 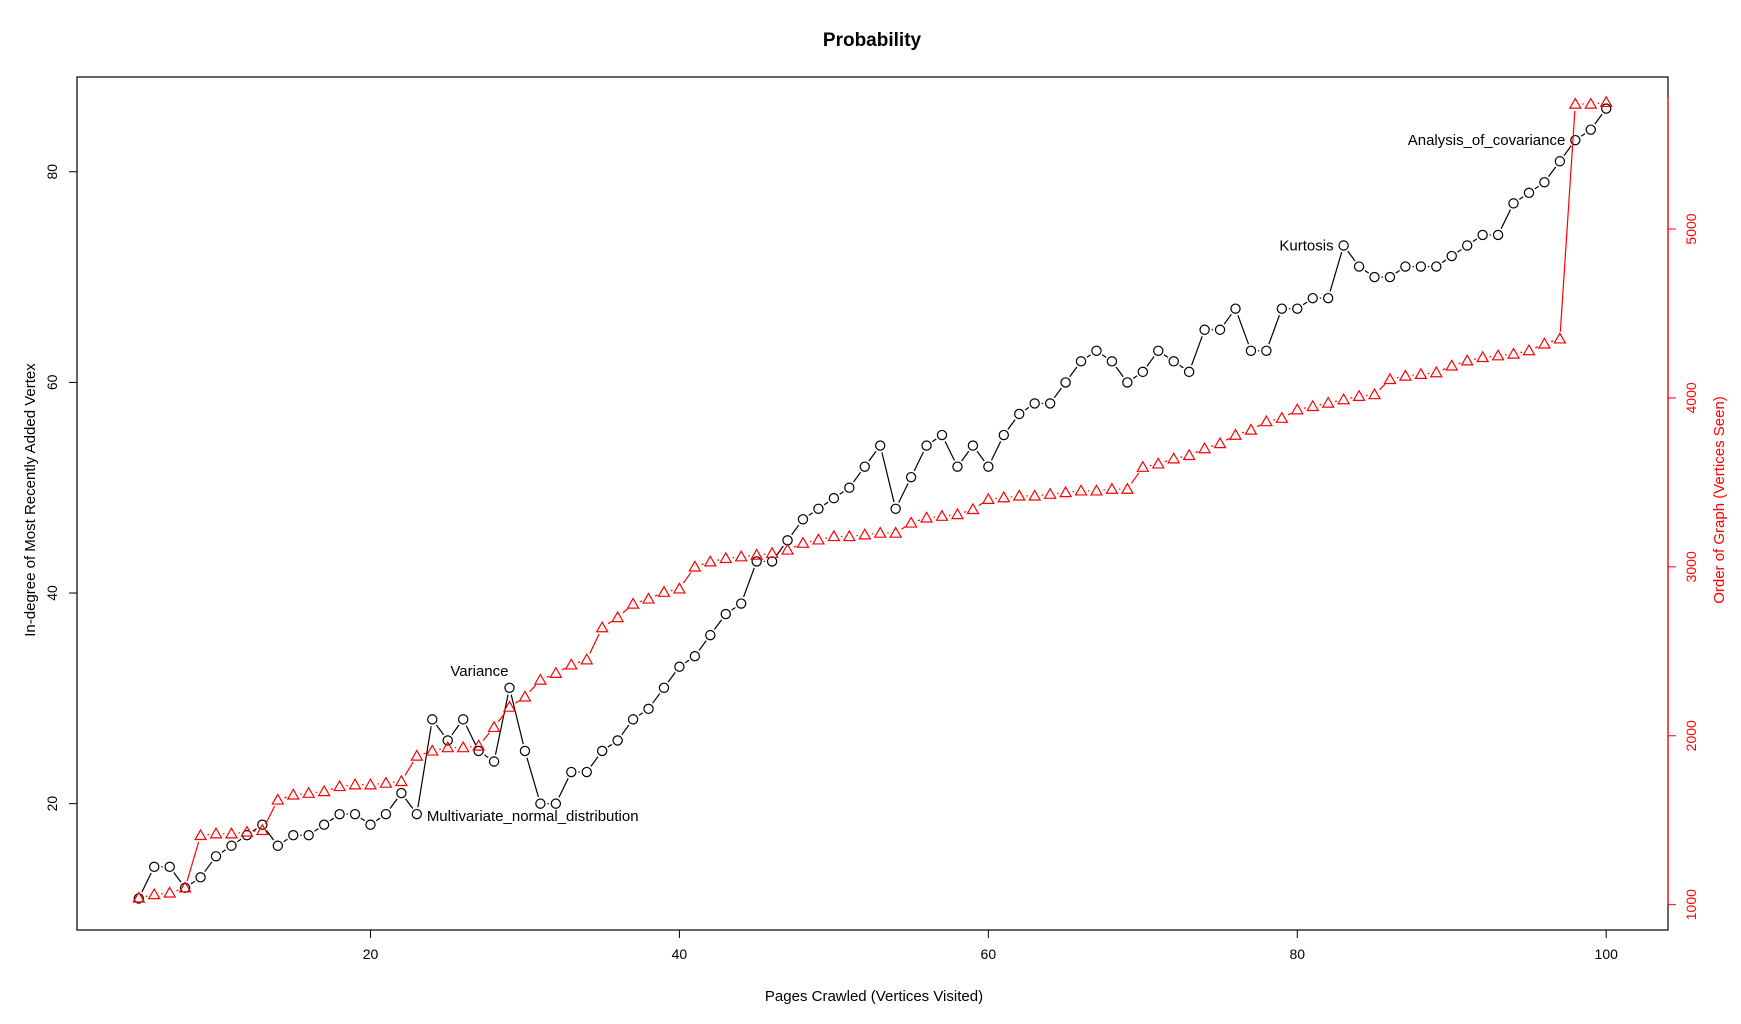 I want to click on annotation-label: Multivariate_normal_distribution, so click(x=533, y=816).